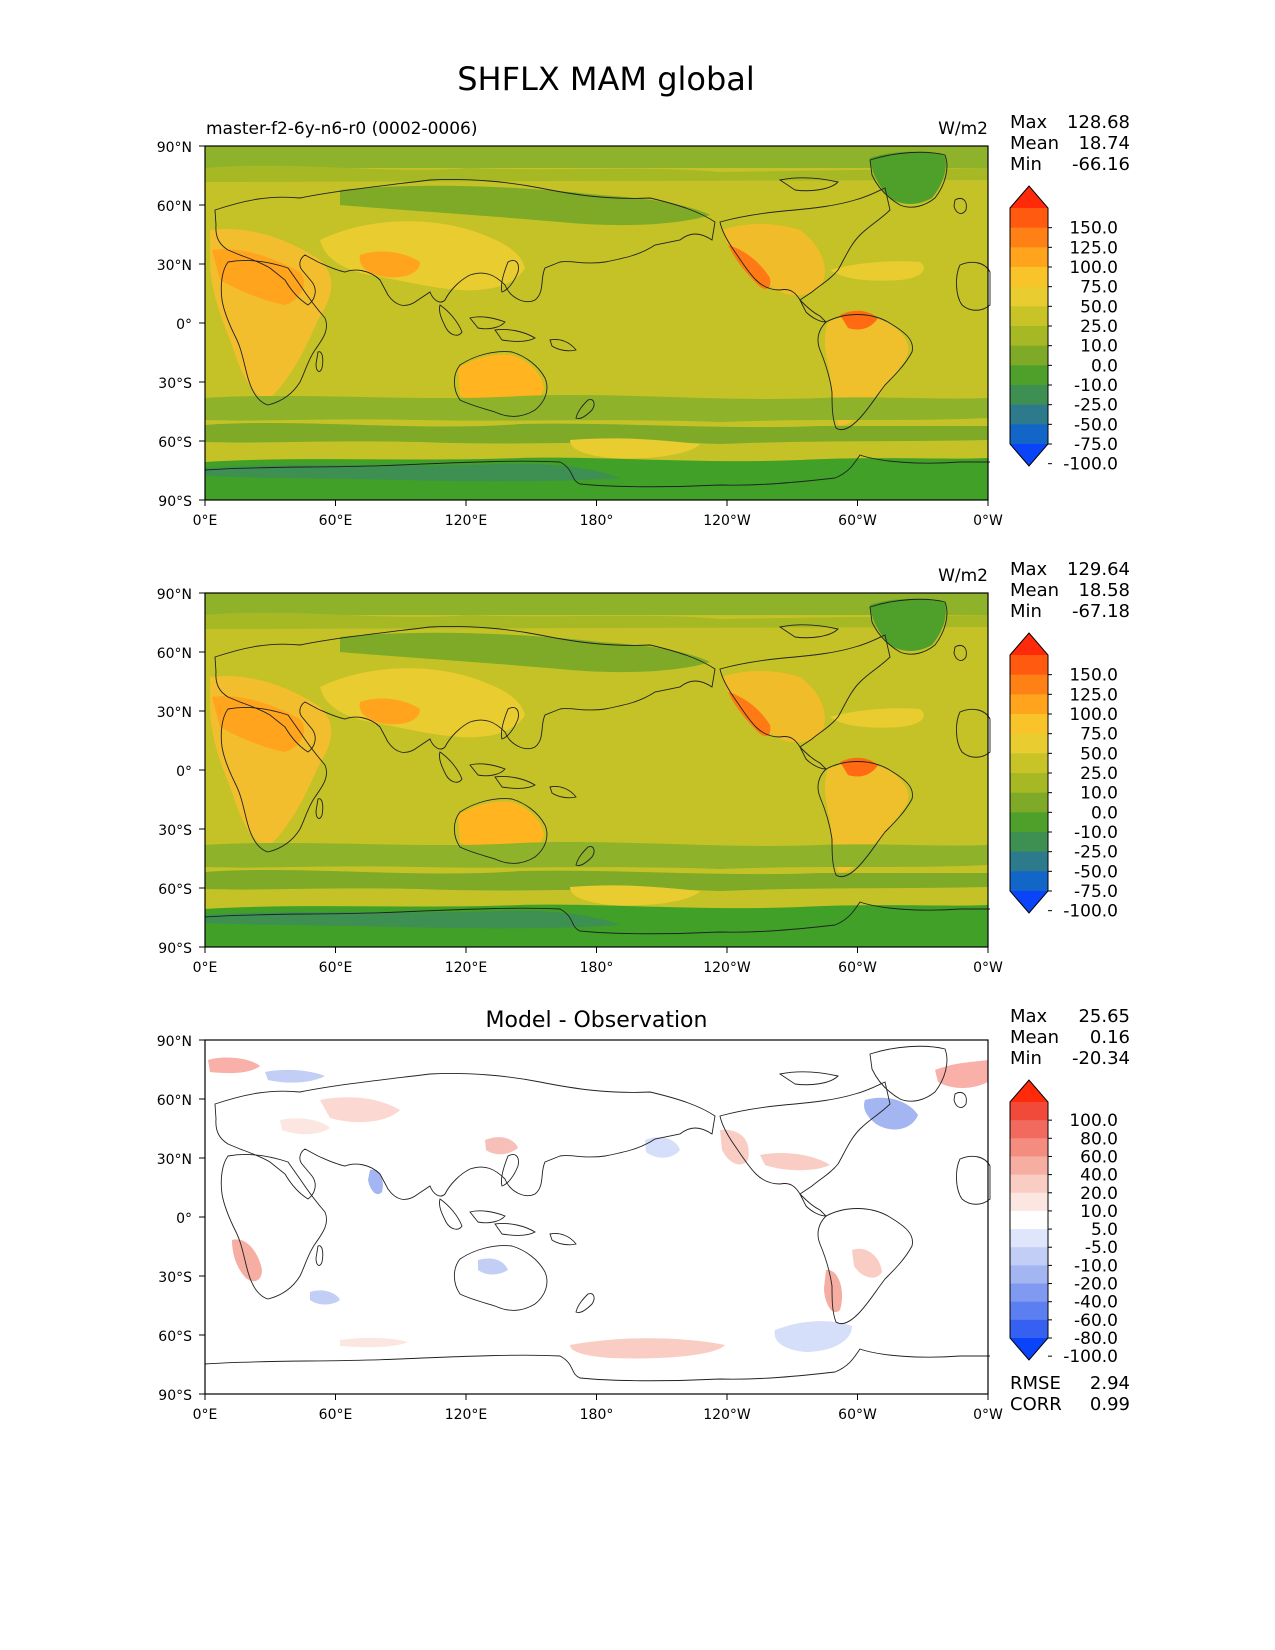 The width and height of the screenshot is (1275, 1650). Describe the element at coordinates (174, 266) in the screenshot. I see `y-tick-label: 30°N` at that location.